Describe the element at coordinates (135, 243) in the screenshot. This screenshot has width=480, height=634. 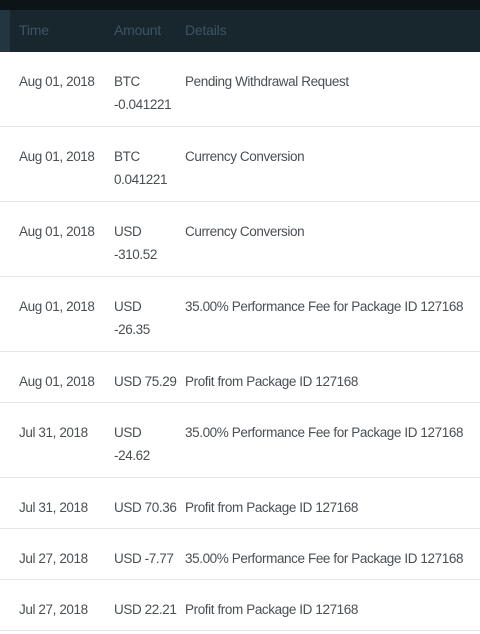
I see `row-amount: USD -310.52` at that location.